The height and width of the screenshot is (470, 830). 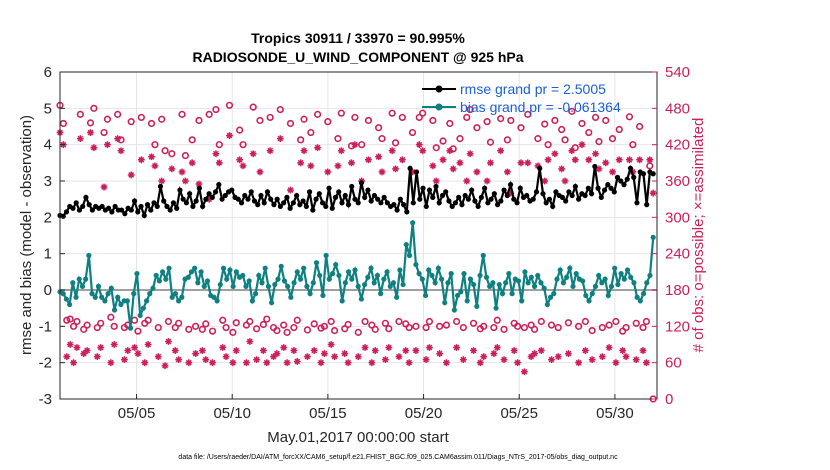 I want to click on x-tick-label: 05/30, so click(x=615, y=413).